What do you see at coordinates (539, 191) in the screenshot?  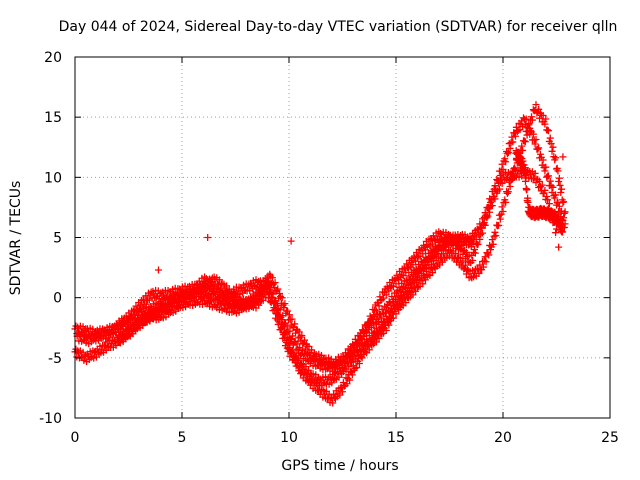 I see `series-track-e` at bounding box center [539, 191].